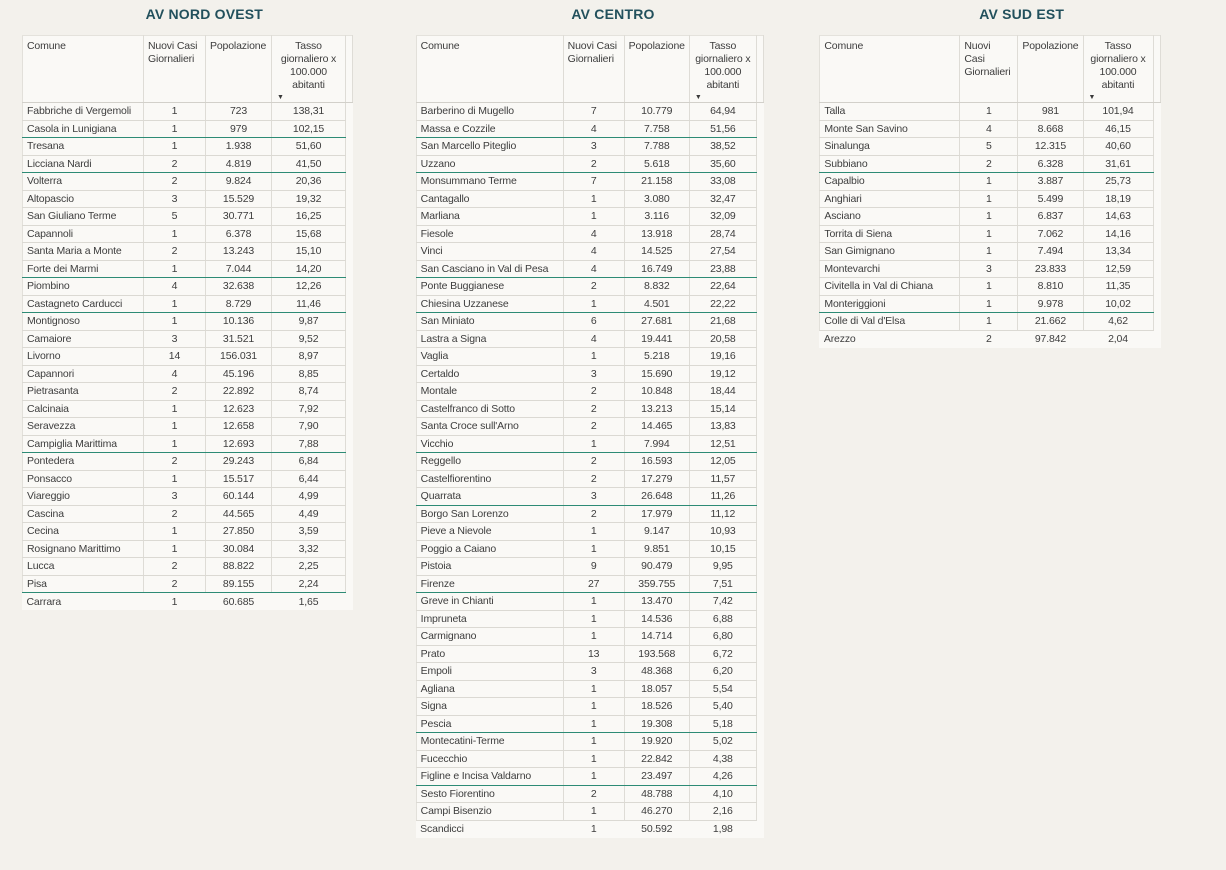 This screenshot has height=870, width=1226. I want to click on table-row: Colle di Val d'Elsa 1 21.662 4,62, so click(989, 321).